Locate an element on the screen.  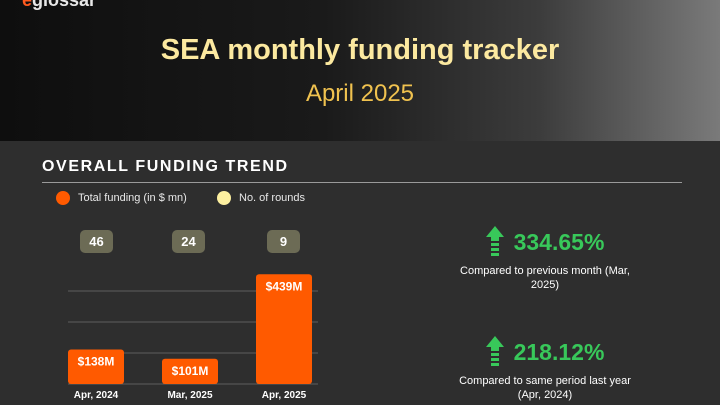
legend-item-rounds: No. of rounds is located at coordinates (261, 198).